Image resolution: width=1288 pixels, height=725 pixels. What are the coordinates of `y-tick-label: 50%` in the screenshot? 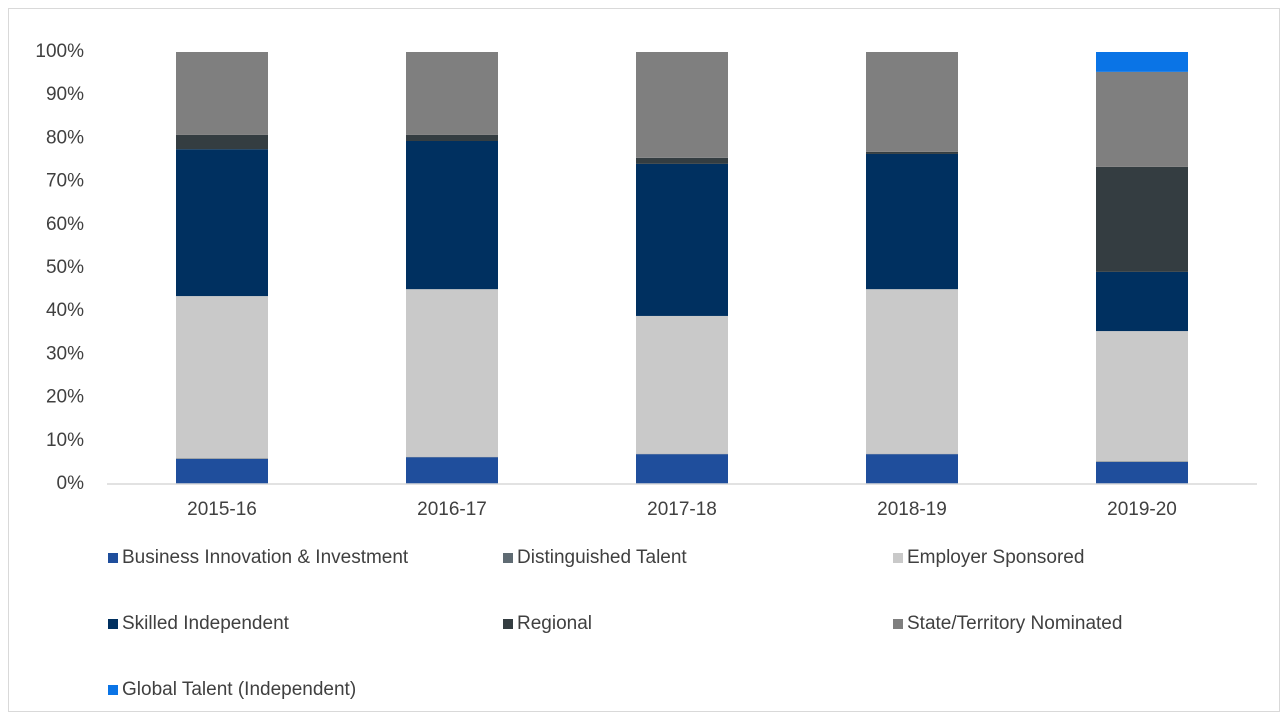 It's located at (65, 267).